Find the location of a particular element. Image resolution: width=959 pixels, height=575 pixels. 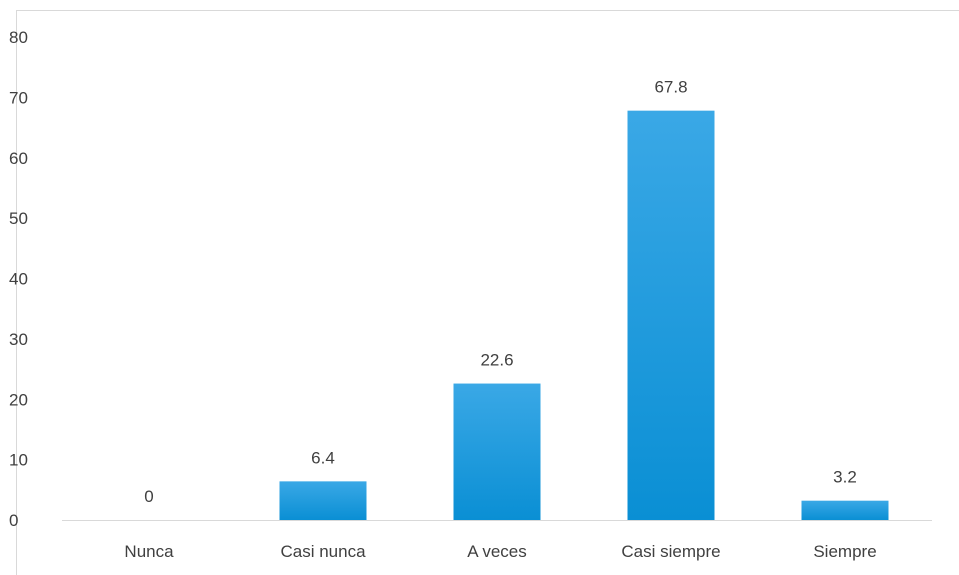

y-tick-label: 20 is located at coordinates (18, 399).